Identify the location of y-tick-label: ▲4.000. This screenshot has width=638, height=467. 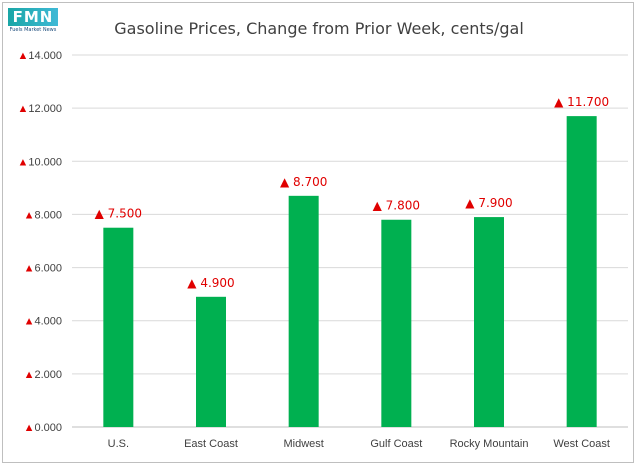
(43, 322).